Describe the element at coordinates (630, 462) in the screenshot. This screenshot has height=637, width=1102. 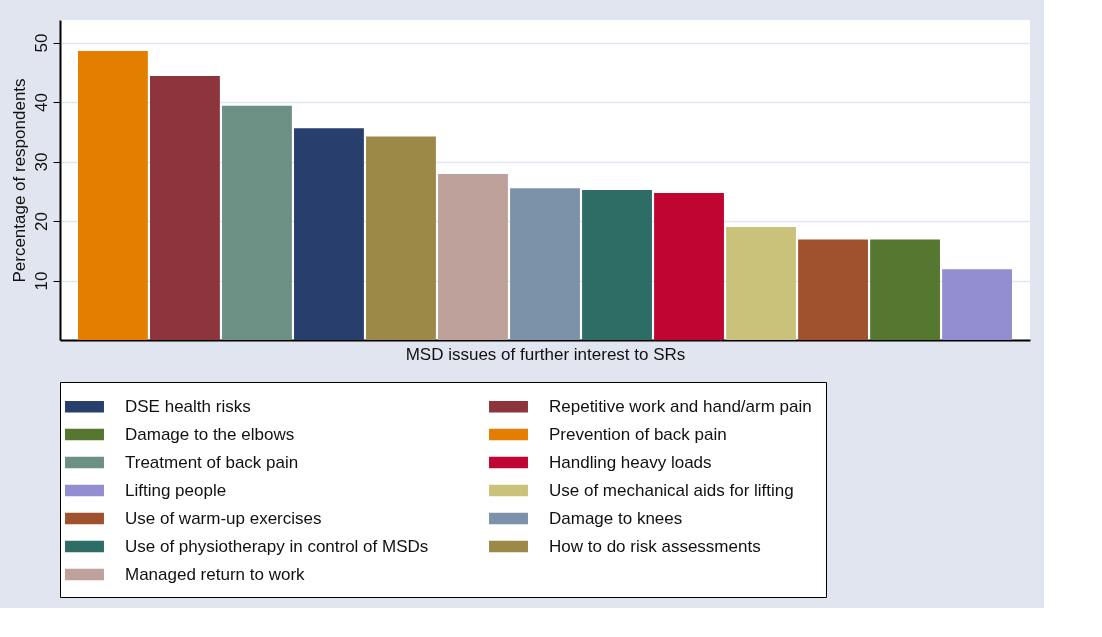
I see `legend-label: Handling heavy loads` at that location.